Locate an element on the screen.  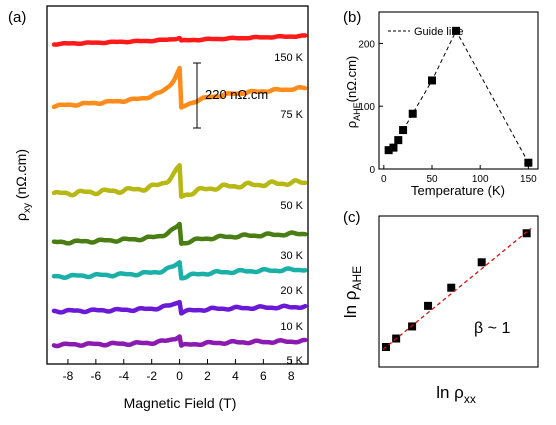
panel-c-frame is located at coordinates (458, 291).